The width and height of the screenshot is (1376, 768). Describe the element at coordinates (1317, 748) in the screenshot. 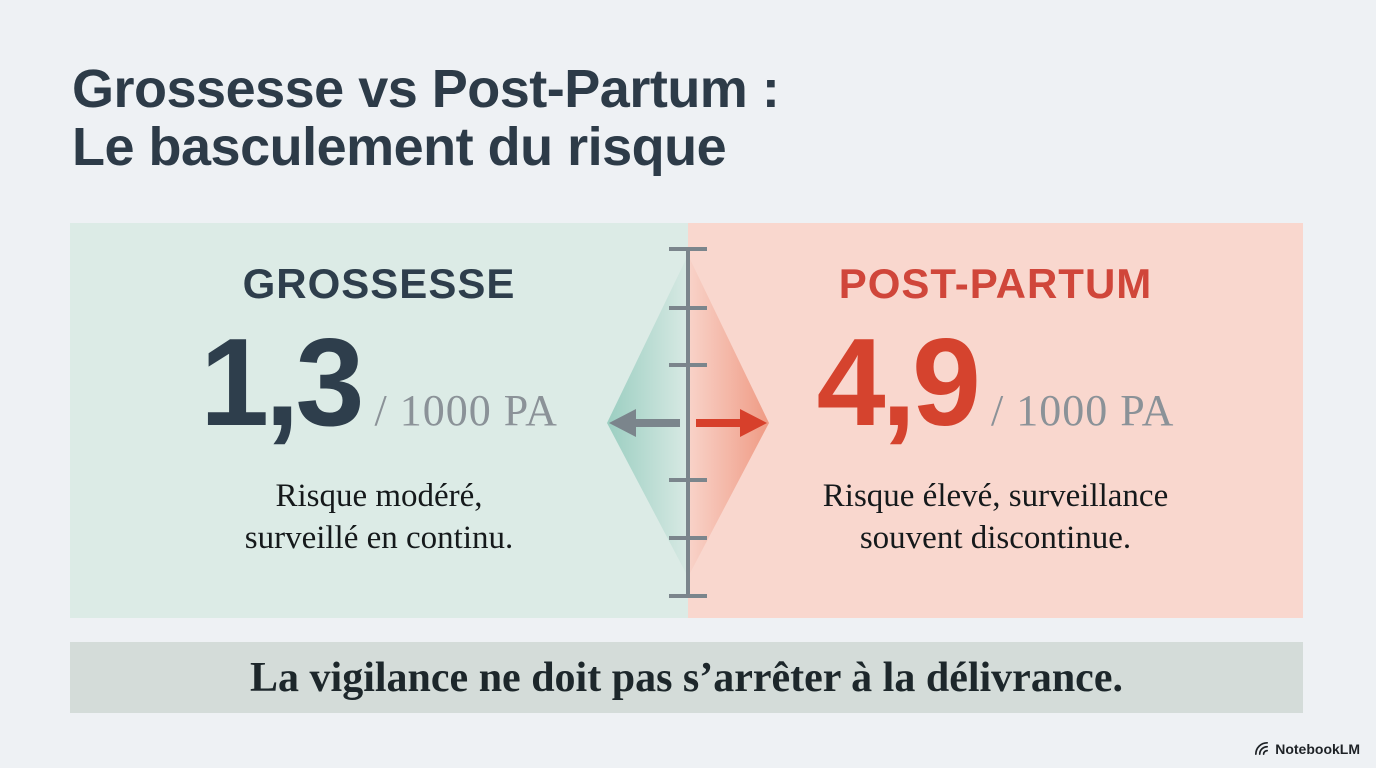

I see `notebooklm-label: NotebookLM` at that location.